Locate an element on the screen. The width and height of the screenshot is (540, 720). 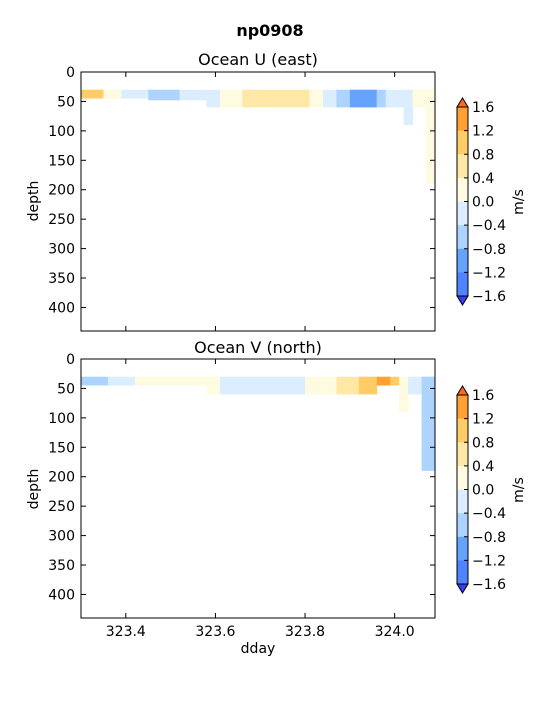
x-axis-label: dday is located at coordinates (258, 649).